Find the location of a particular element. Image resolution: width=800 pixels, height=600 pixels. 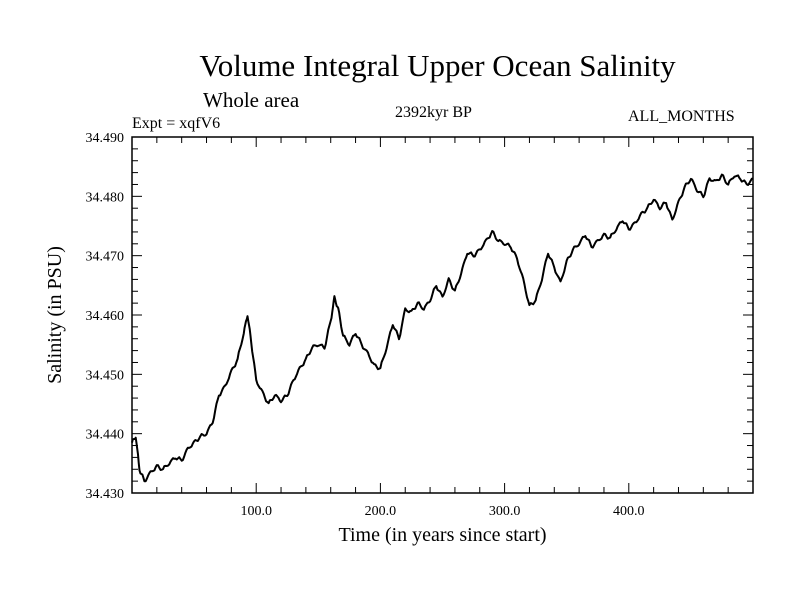

y-tick-label: 34.470 is located at coordinates (105, 257).